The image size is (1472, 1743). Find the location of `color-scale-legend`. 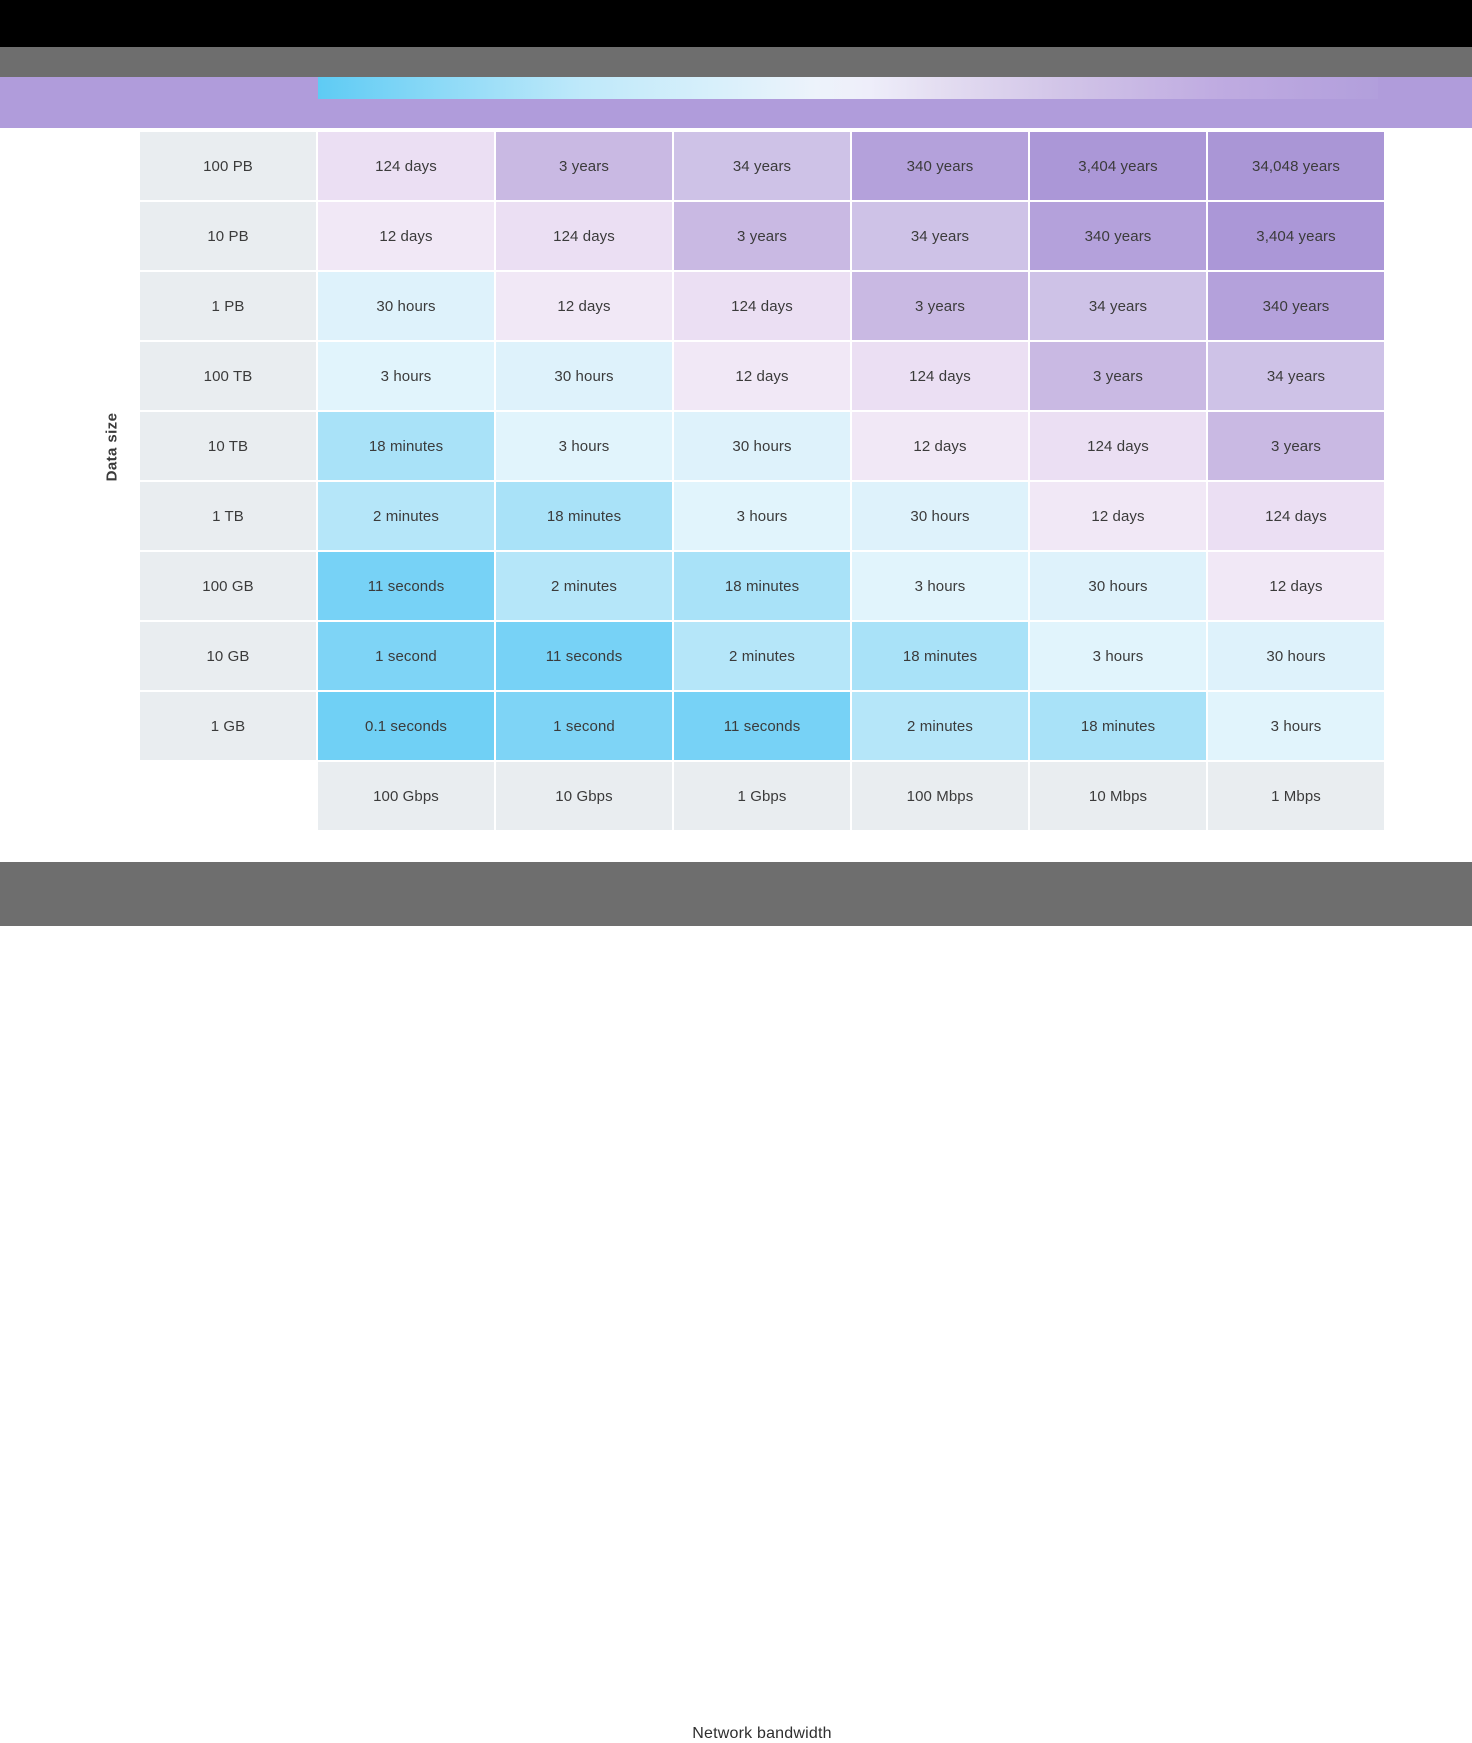

color-scale-legend is located at coordinates (848, 88).